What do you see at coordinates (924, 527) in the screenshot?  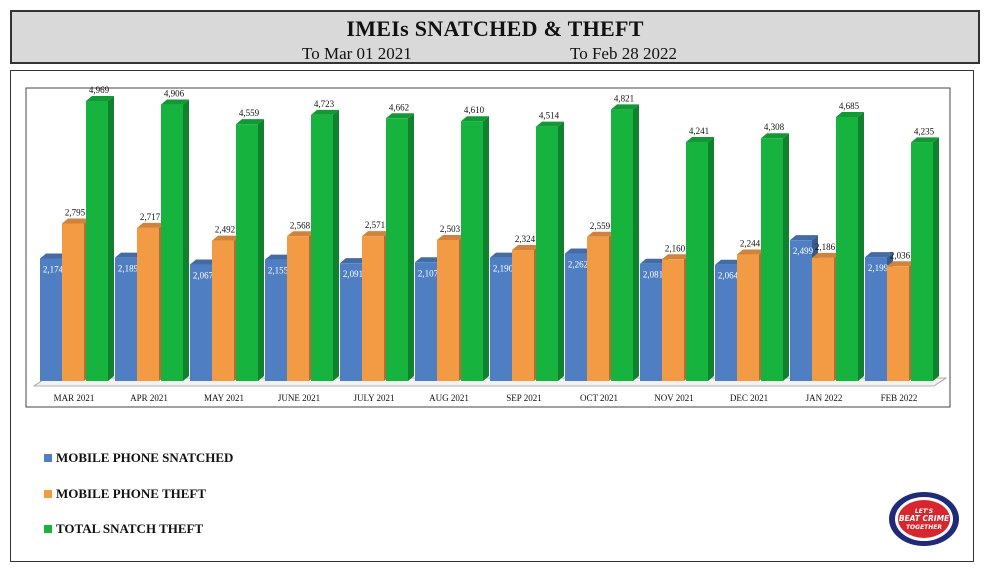 I see `svg-text: TOGETHER` at bounding box center [924, 527].